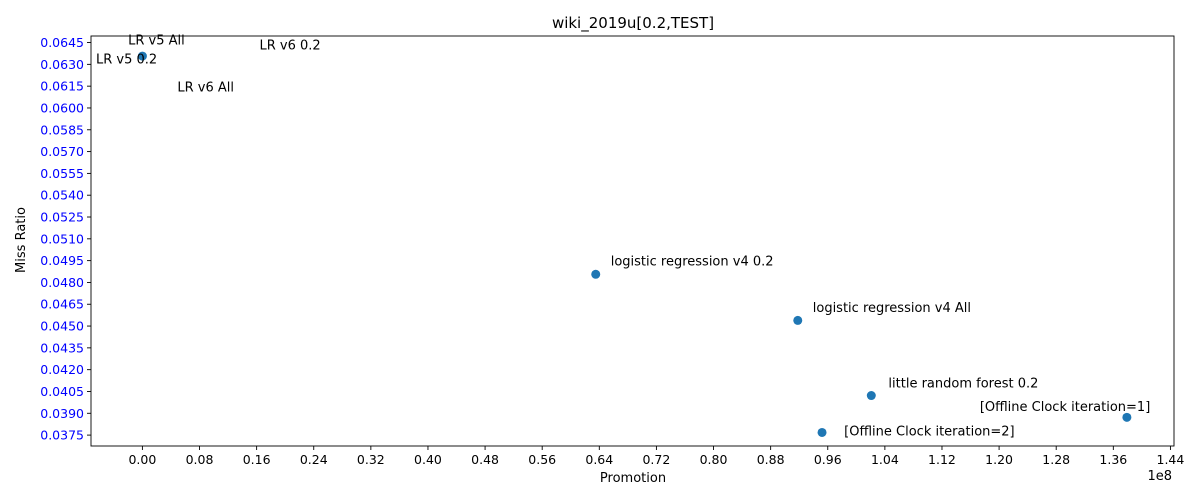 Image resolution: width=1200 pixels, height=500 pixels. Describe the element at coordinates (62, 304) in the screenshot. I see `y-tick-label: 0.0465` at that location.